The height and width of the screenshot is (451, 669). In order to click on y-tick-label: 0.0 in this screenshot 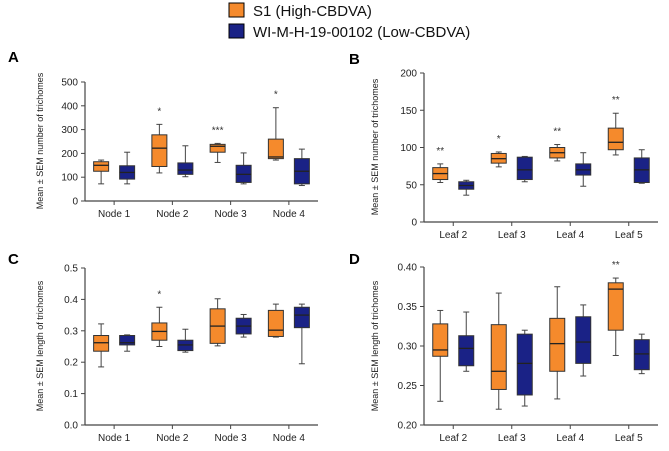, I will do `click(71, 426)`.